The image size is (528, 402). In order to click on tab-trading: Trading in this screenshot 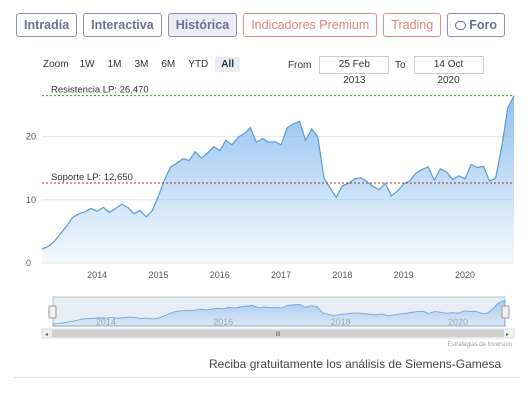, I will do `click(412, 25)`.